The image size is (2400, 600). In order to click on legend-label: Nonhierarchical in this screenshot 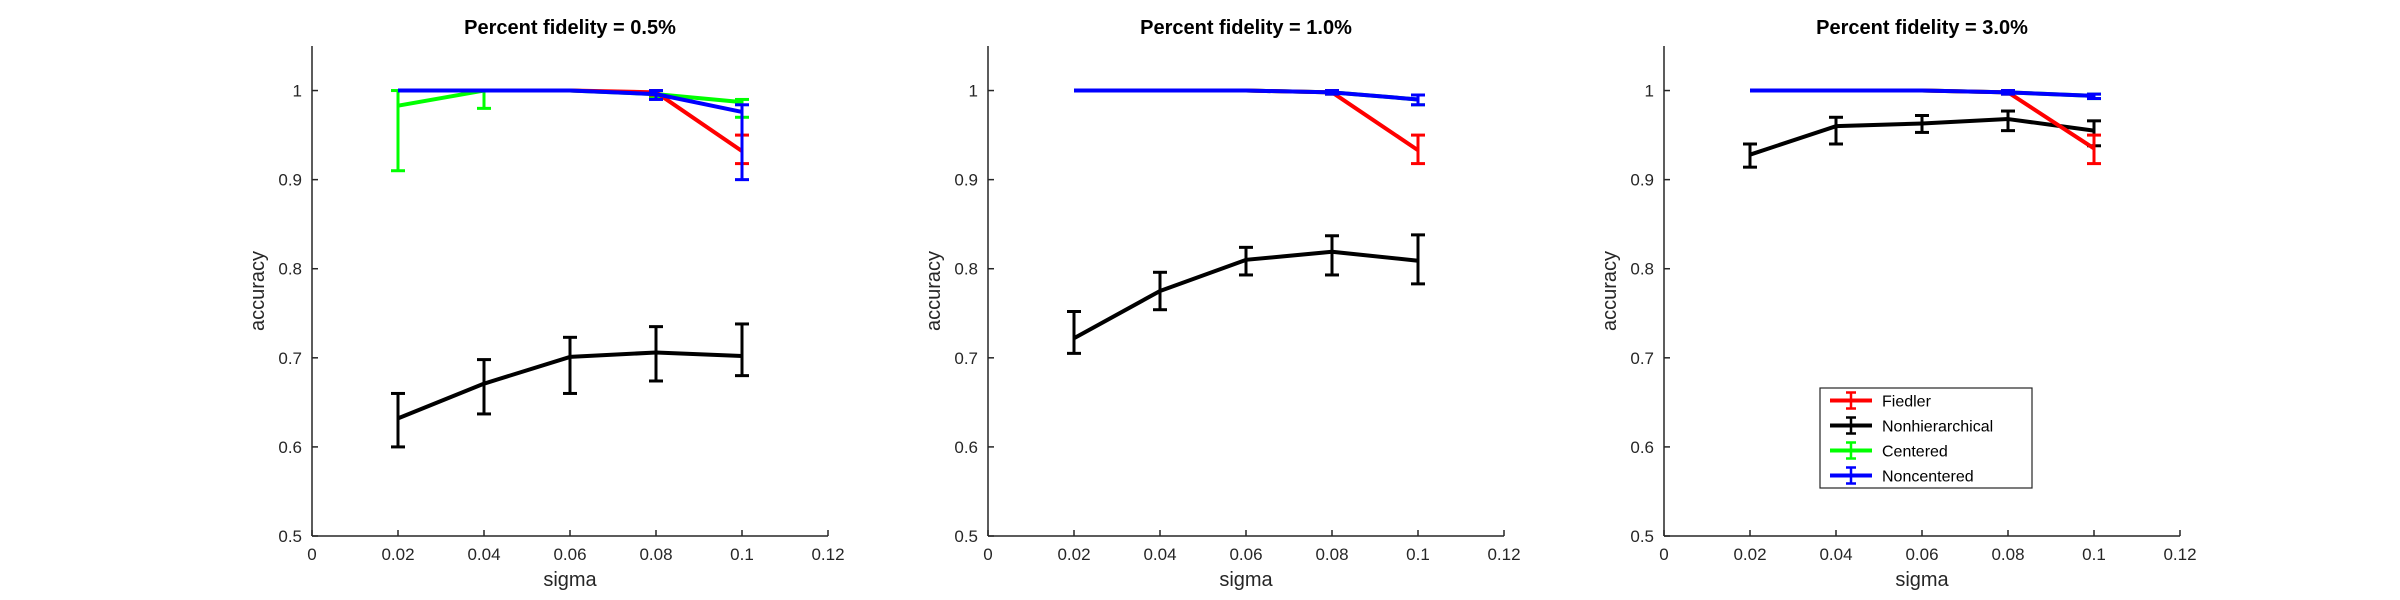, I will do `click(1937, 427)`.